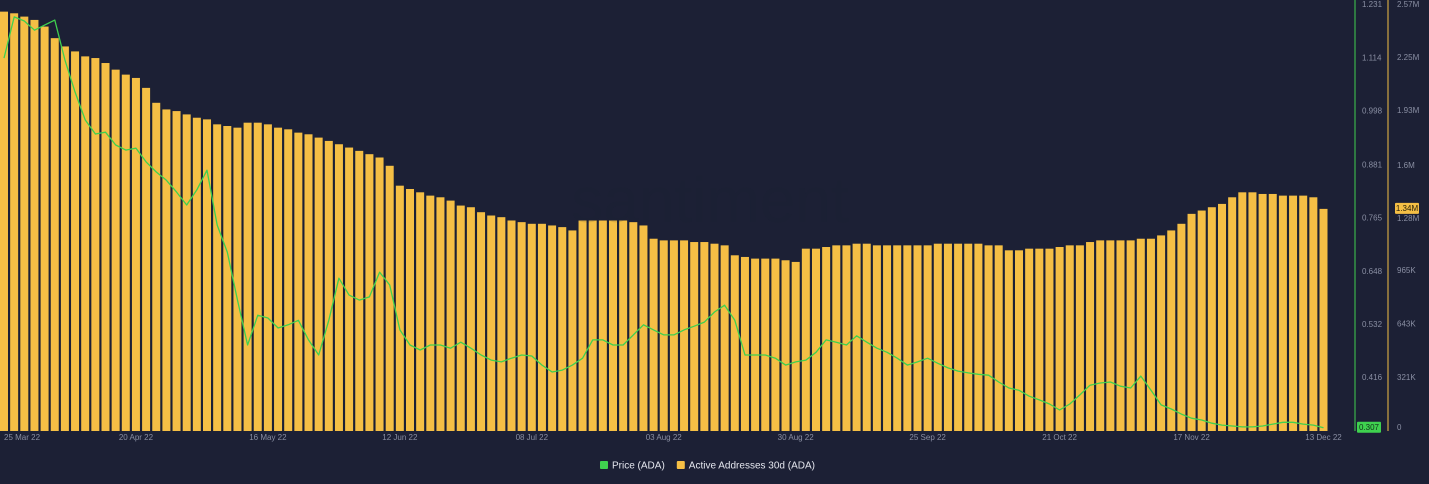  I want to click on legend-label: Active Addresses 30d (ADA), so click(752, 466).